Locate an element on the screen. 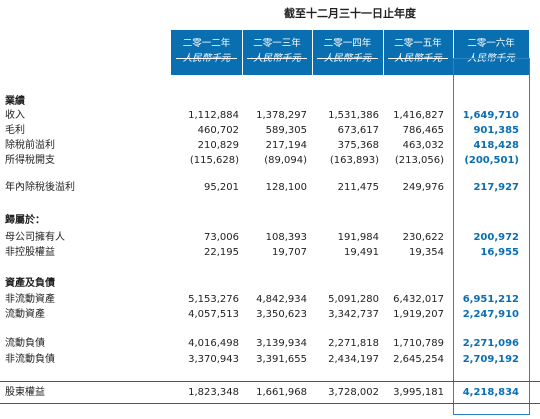 The height and width of the screenshot is (419, 540). cell-value: 217,194 is located at coordinates (286, 145).